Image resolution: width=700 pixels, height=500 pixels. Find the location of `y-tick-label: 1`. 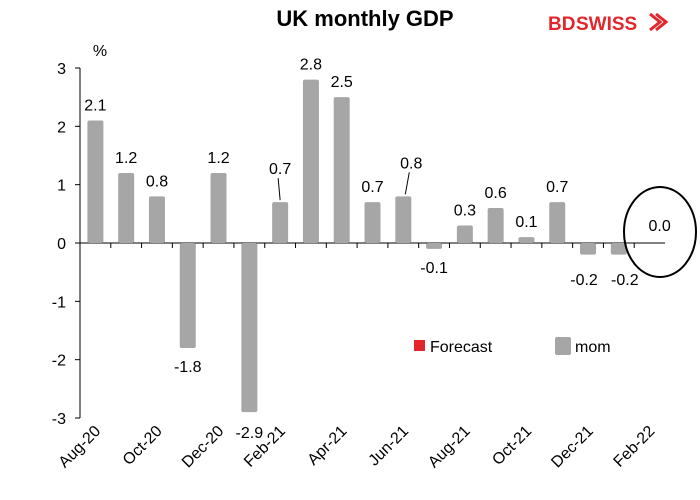

y-tick-label: 1 is located at coordinates (61, 186).